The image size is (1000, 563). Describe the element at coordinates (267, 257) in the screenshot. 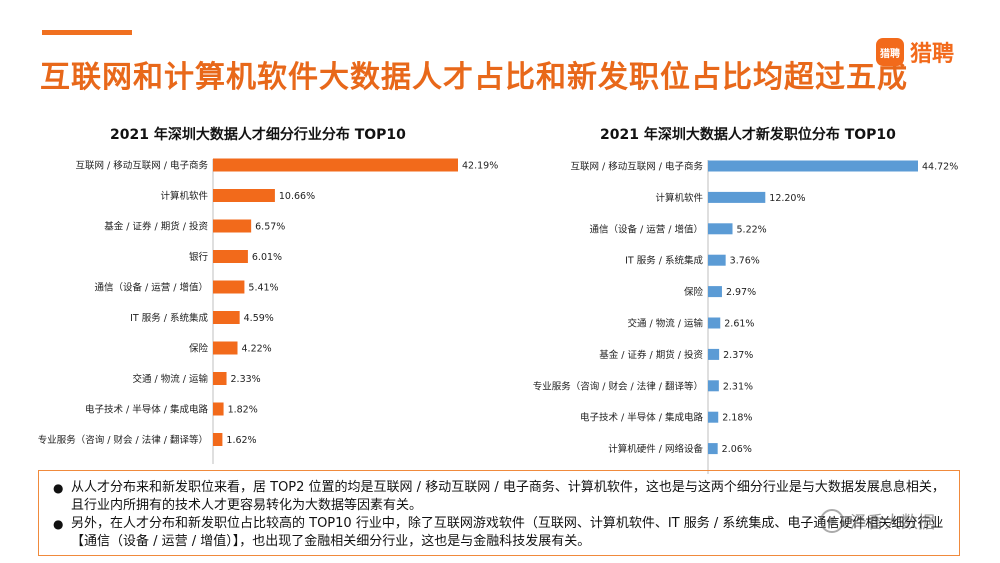

I see `data-label: 6.01%` at that location.